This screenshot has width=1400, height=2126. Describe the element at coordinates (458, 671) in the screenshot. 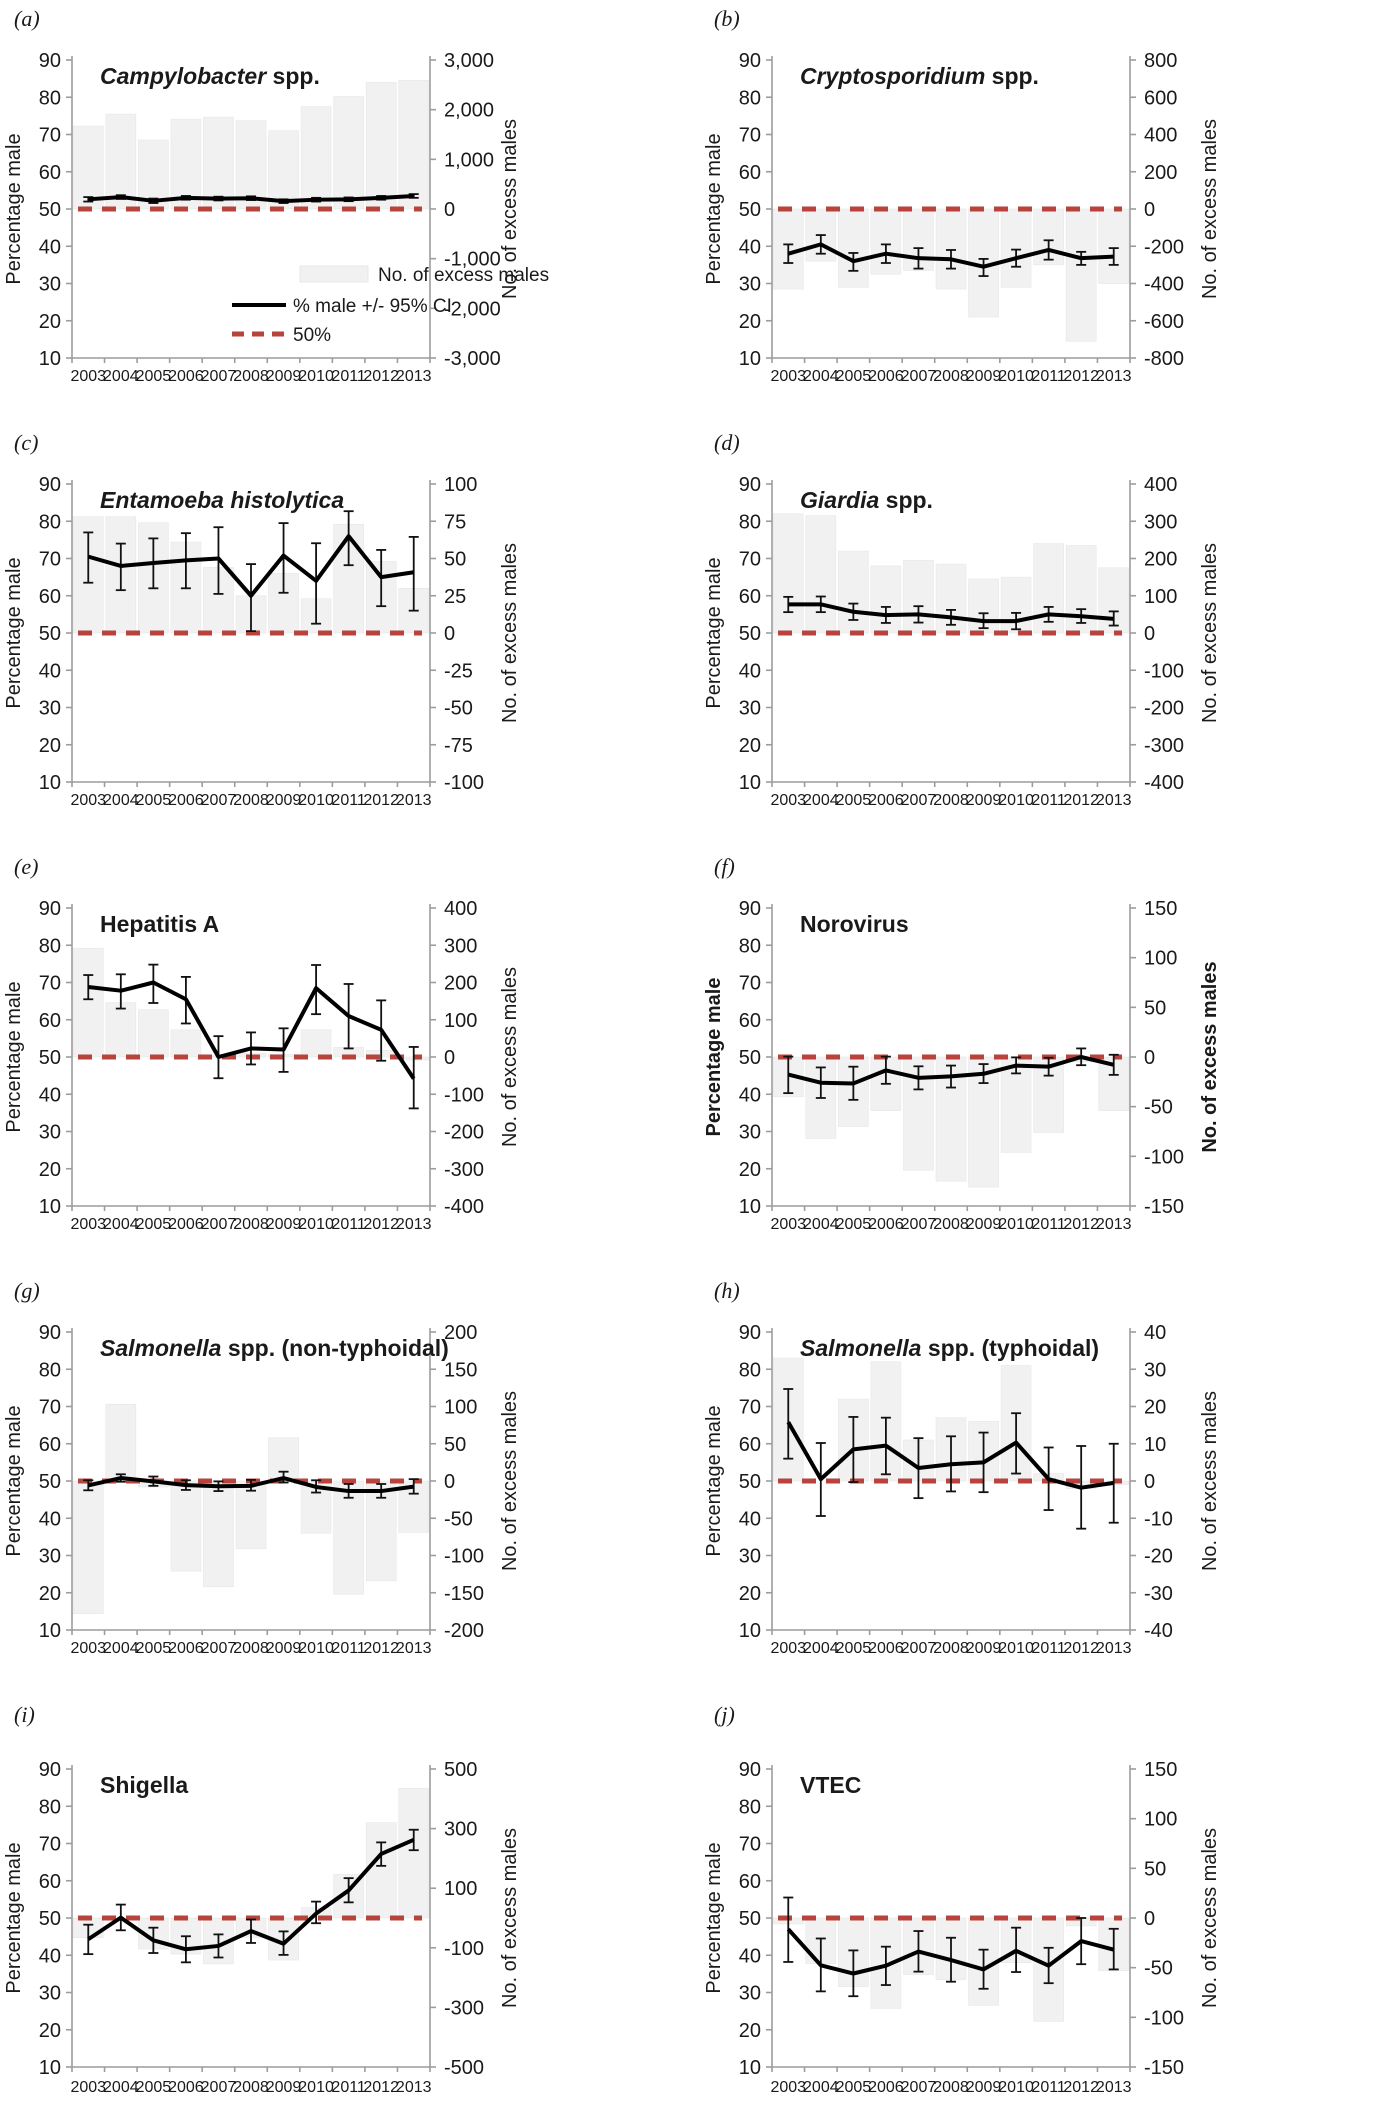

I see `right-tick-label: -25` at that location.